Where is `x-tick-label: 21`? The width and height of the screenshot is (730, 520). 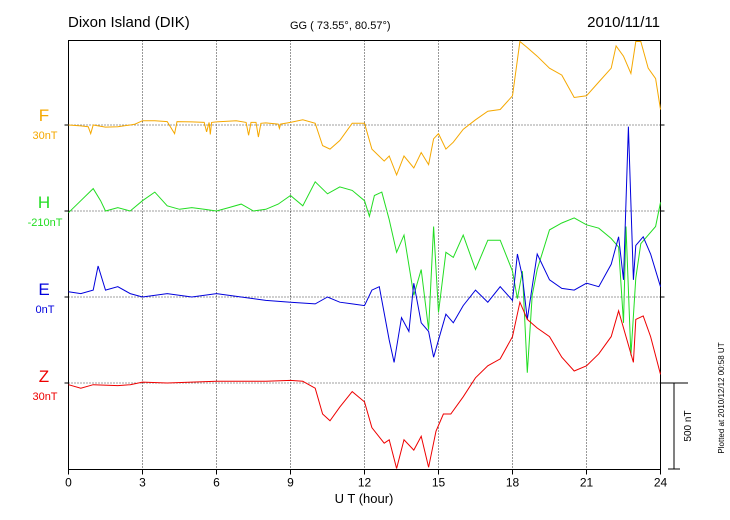 x-tick-label: 21 is located at coordinates (587, 483).